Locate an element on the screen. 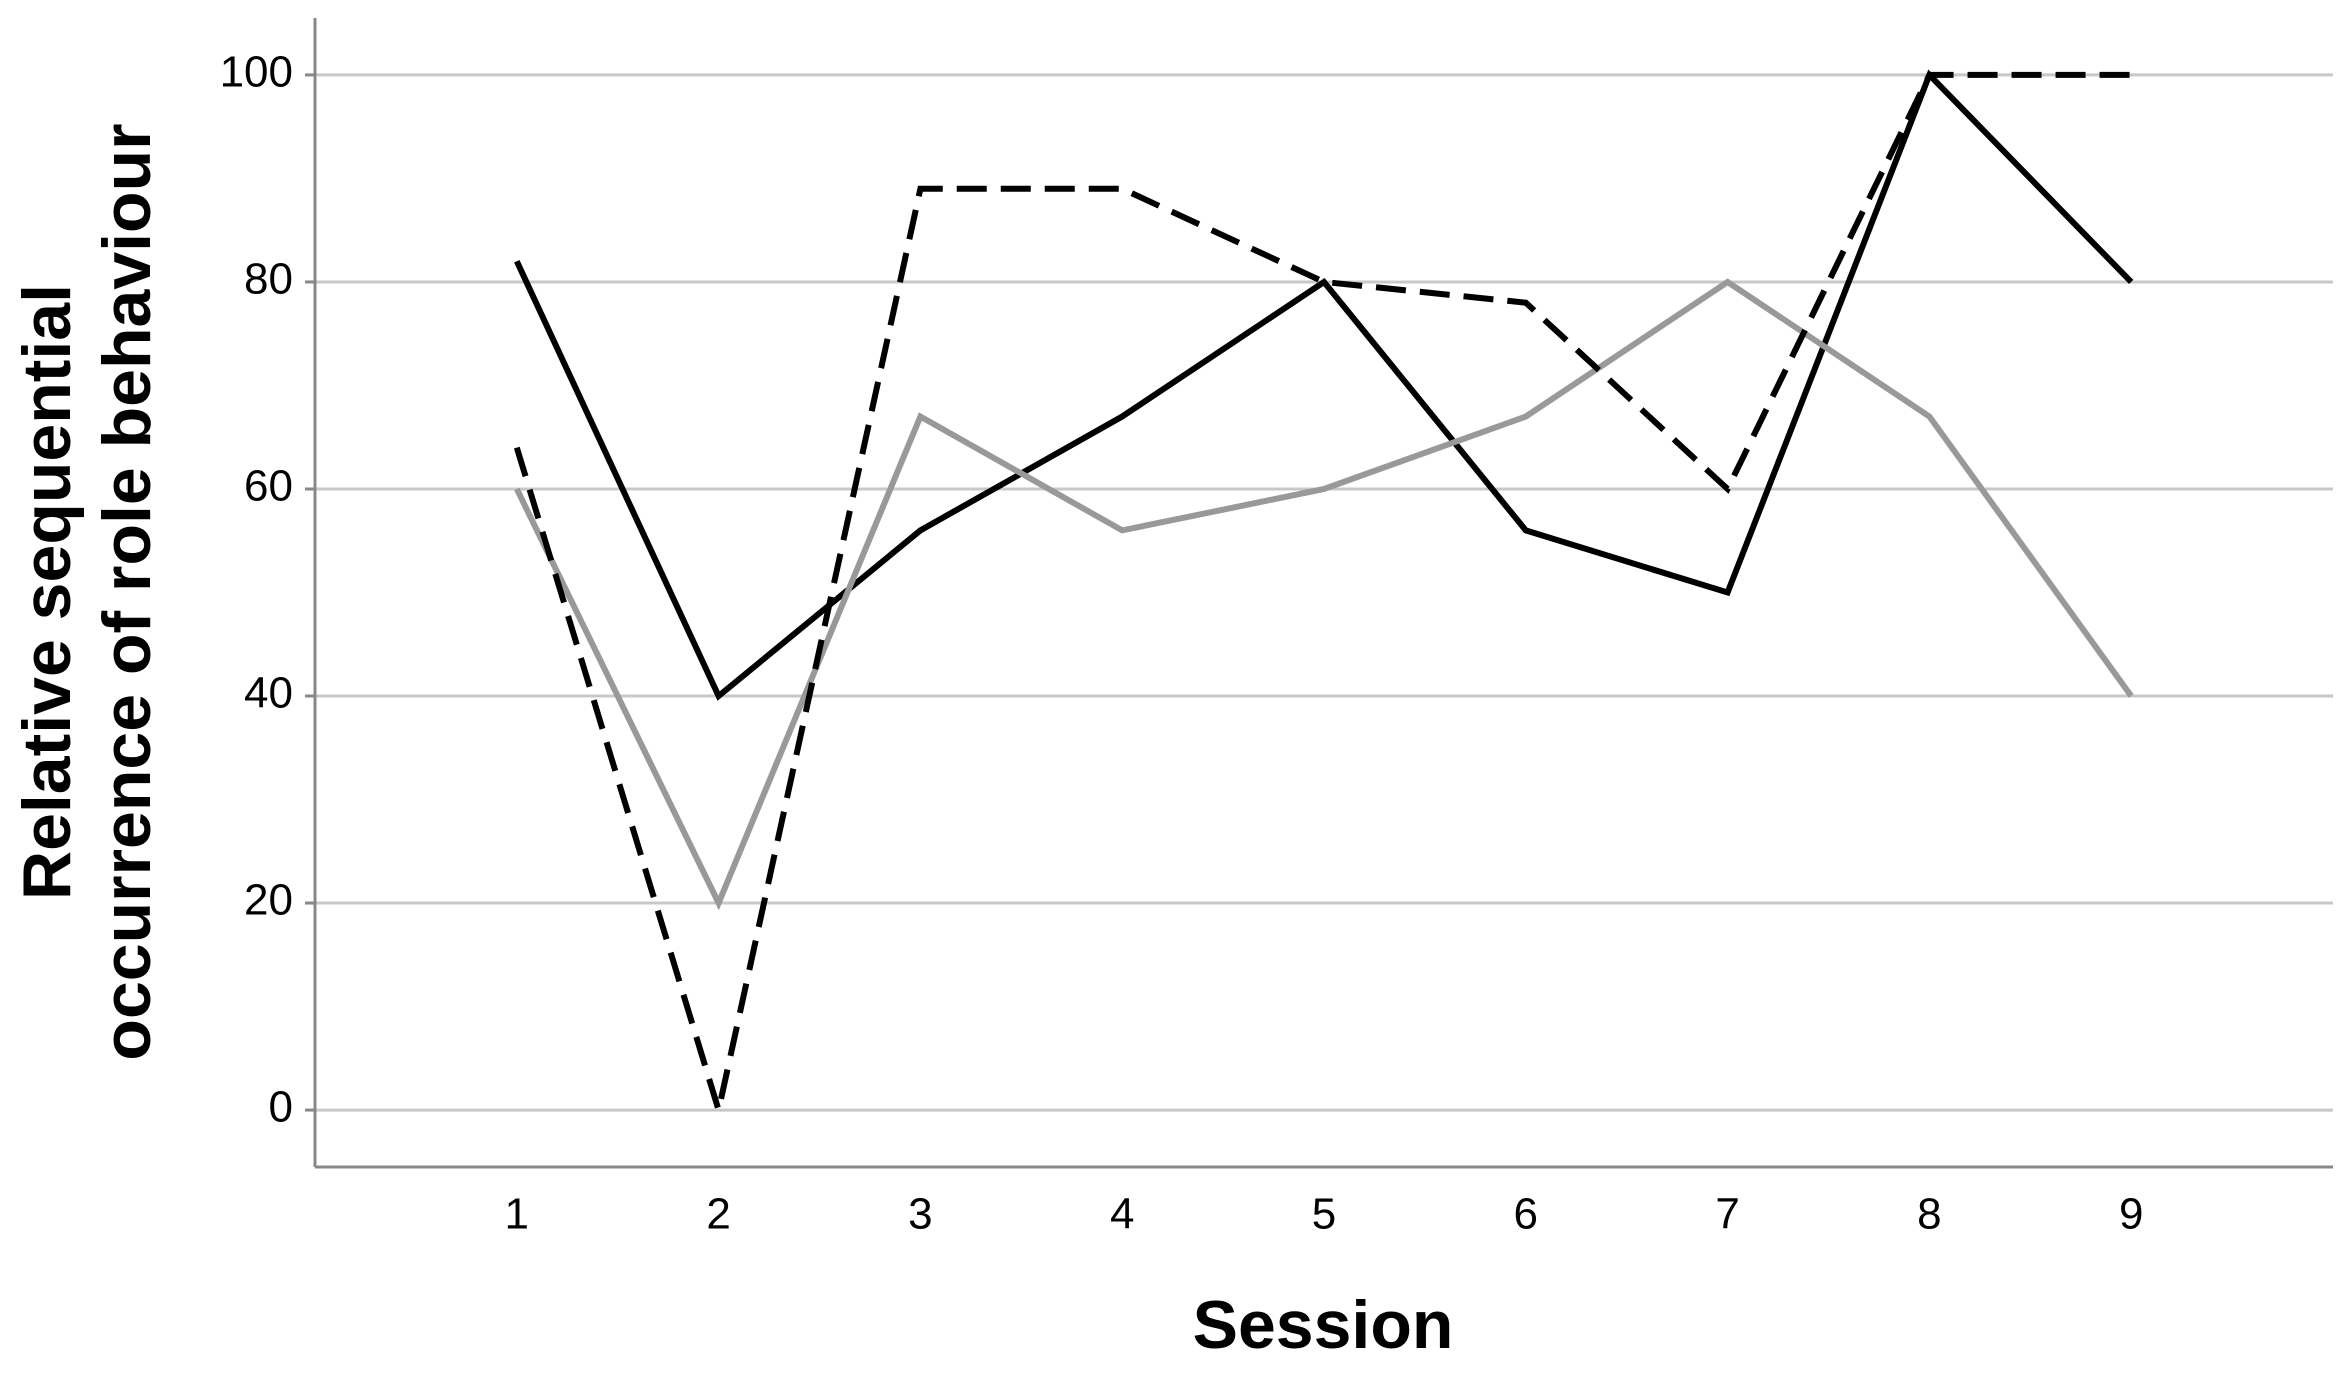  y-tick-label: 80 is located at coordinates (268, 279).